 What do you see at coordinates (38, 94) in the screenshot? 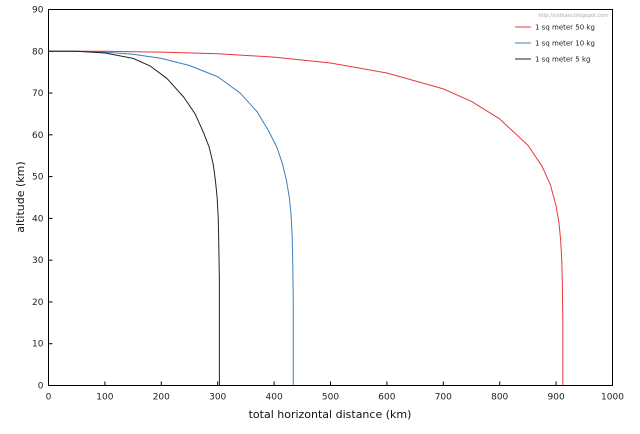
I see `y-tick-label: 70` at bounding box center [38, 94].